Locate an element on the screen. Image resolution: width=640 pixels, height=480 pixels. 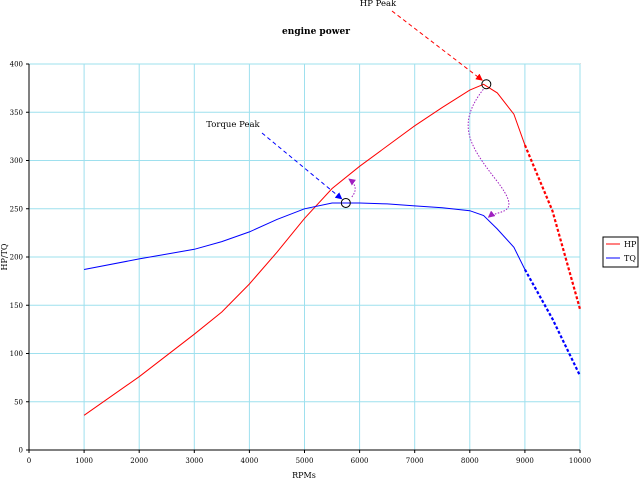
torque-peak-arrow is located at coordinates (302, 166).